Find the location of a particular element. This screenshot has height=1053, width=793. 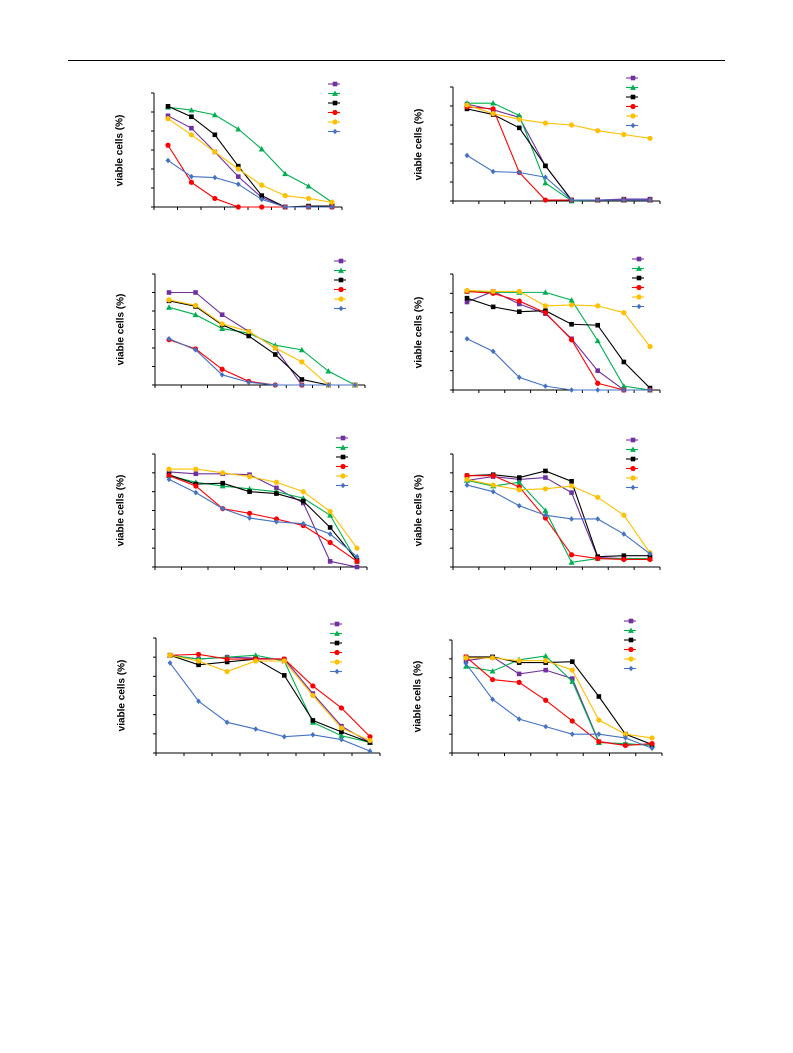

series-2-line is located at coordinates (263, 518).